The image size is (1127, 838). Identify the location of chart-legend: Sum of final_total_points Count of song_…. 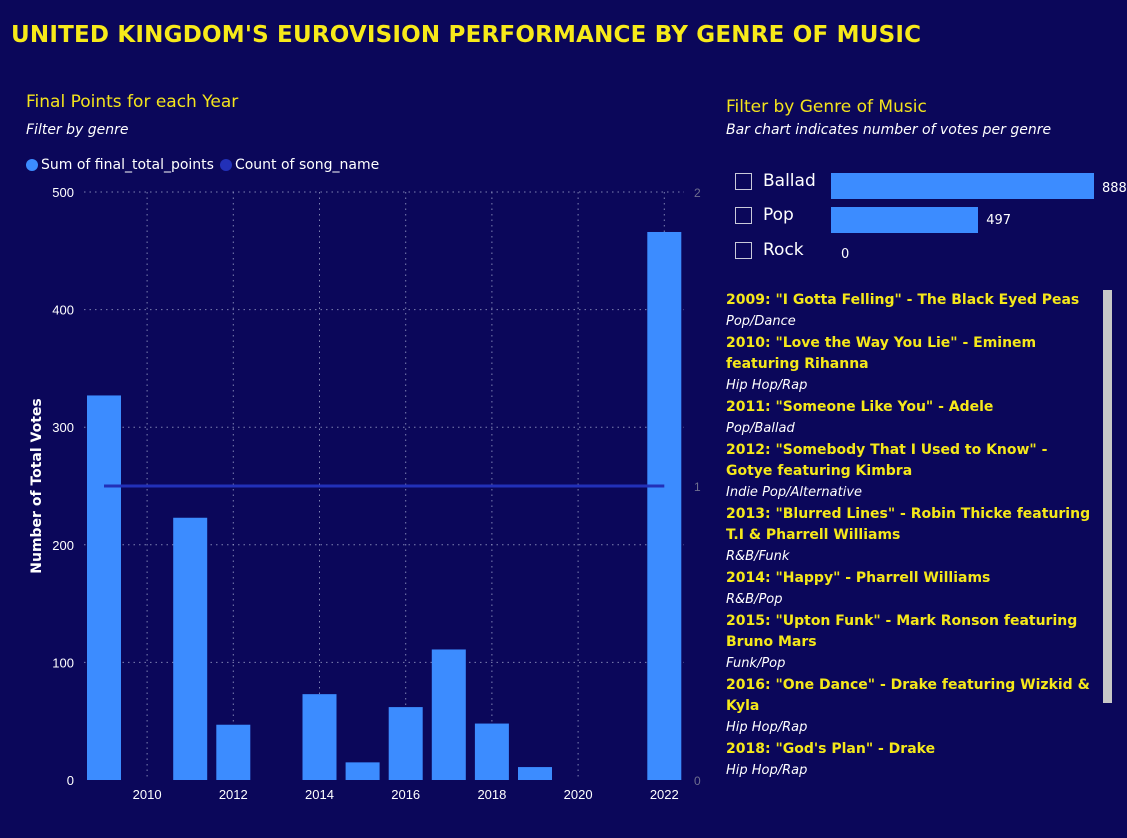
(205, 165).